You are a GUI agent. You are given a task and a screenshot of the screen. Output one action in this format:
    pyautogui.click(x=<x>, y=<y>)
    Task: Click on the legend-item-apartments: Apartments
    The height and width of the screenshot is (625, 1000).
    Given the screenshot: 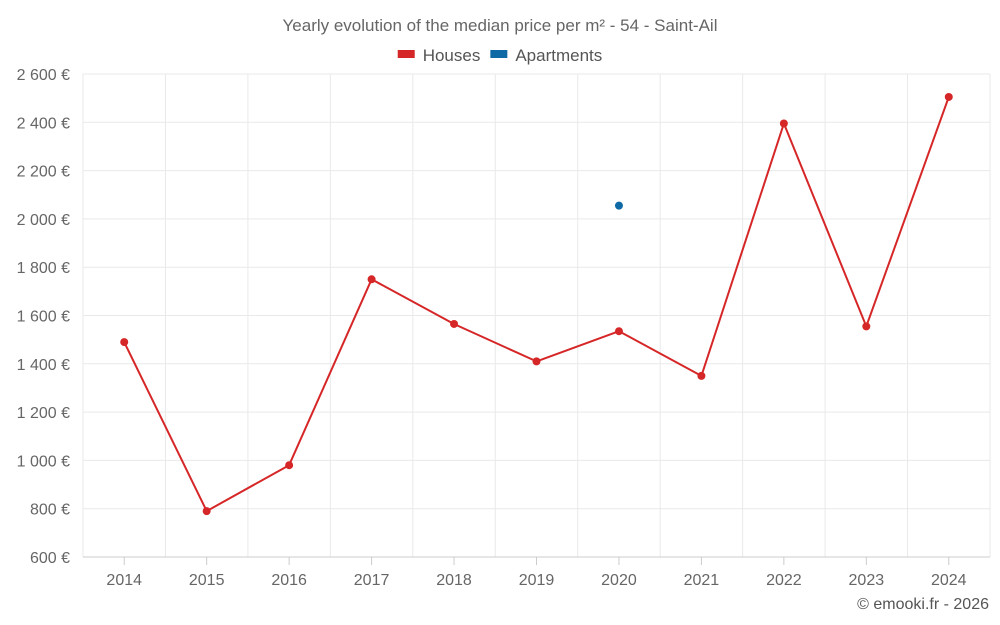 What is the action you would take?
    pyautogui.click(x=546, y=55)
    